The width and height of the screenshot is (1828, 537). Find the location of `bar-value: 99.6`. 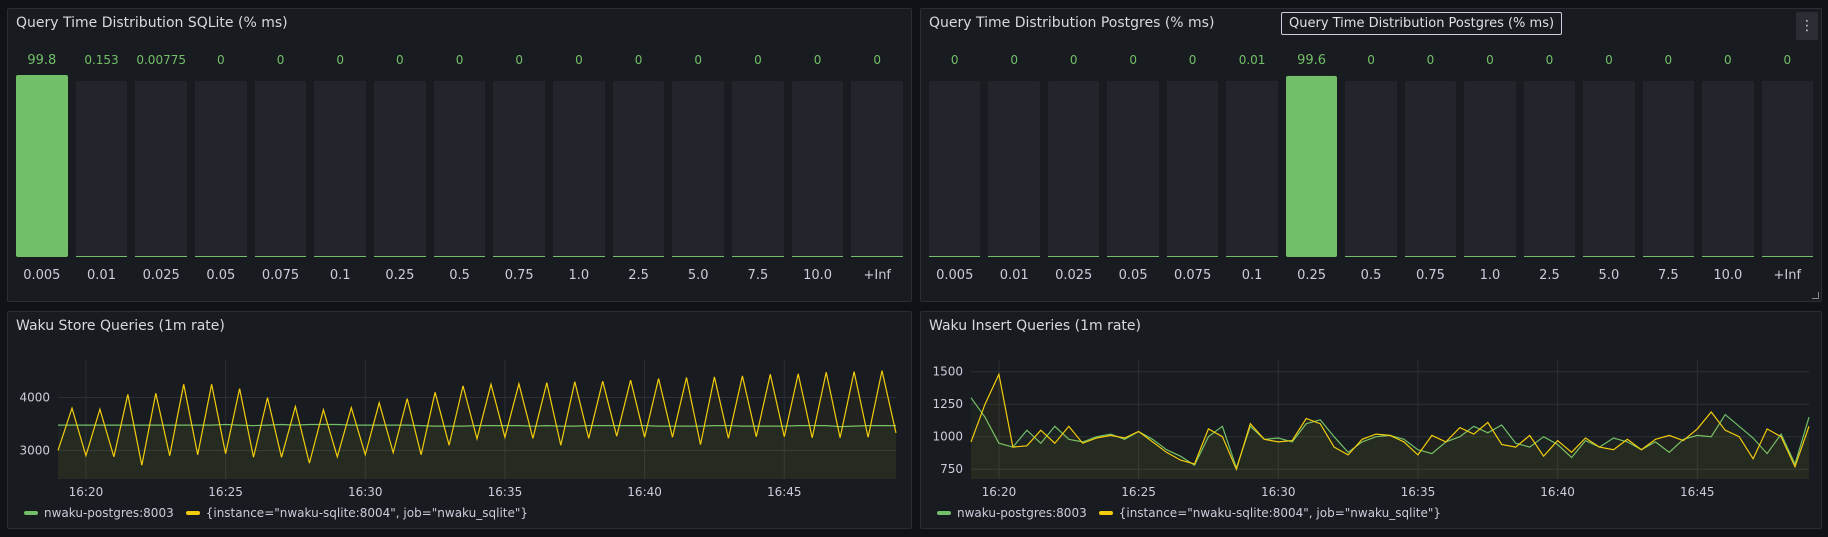

bar-value: 99.6 is located at coordinates (1312, 60).